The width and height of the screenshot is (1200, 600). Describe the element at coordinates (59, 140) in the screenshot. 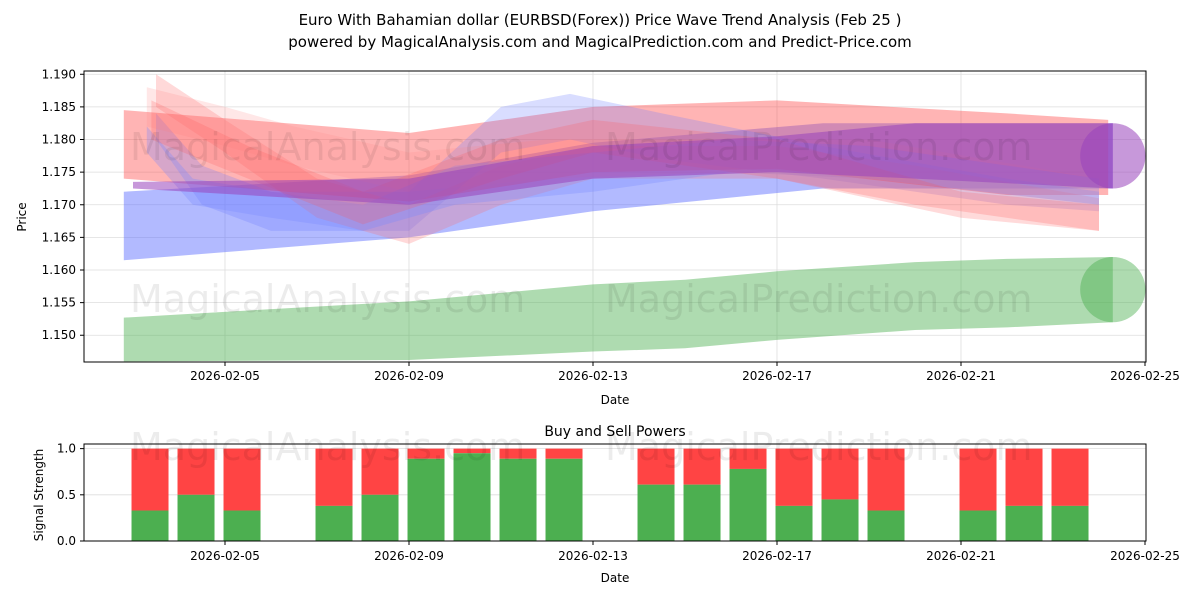

I see `y-tick-label: 1.180` at that location.